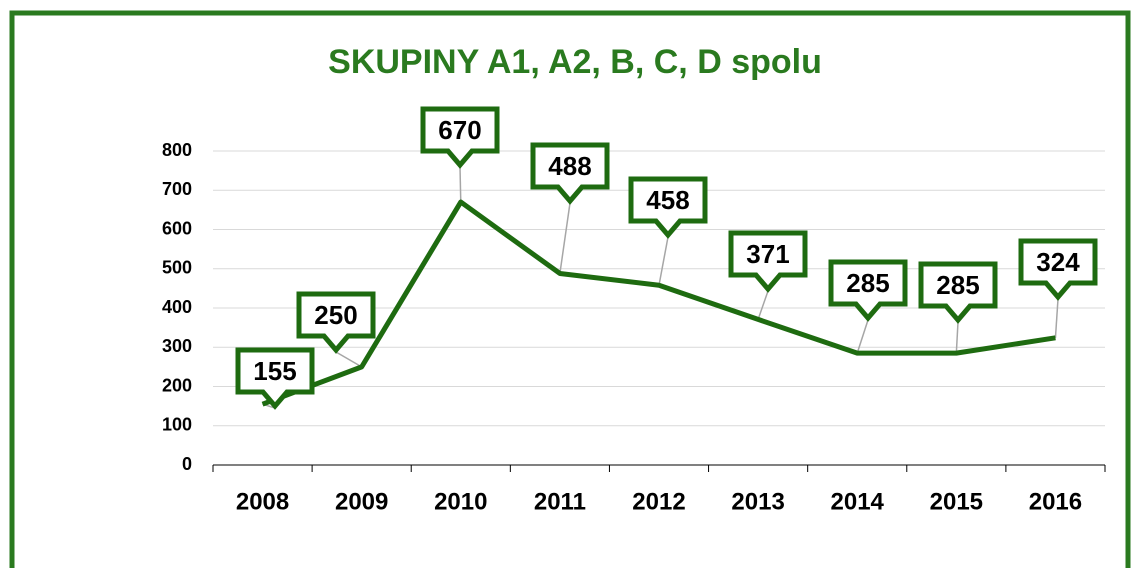 Image resolution: width=1135 pixels, height=568 pixels. I want to click on data-label: 155, so click(274, 371).